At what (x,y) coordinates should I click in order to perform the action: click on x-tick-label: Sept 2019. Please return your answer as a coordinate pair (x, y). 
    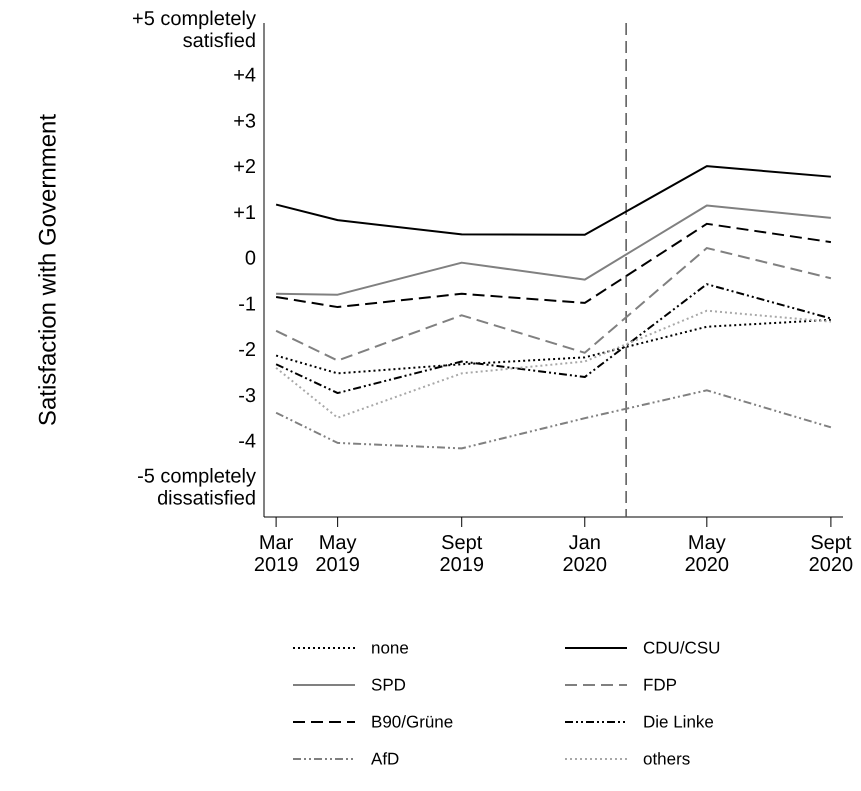
    Looking at the image, I should click on (461, 554).